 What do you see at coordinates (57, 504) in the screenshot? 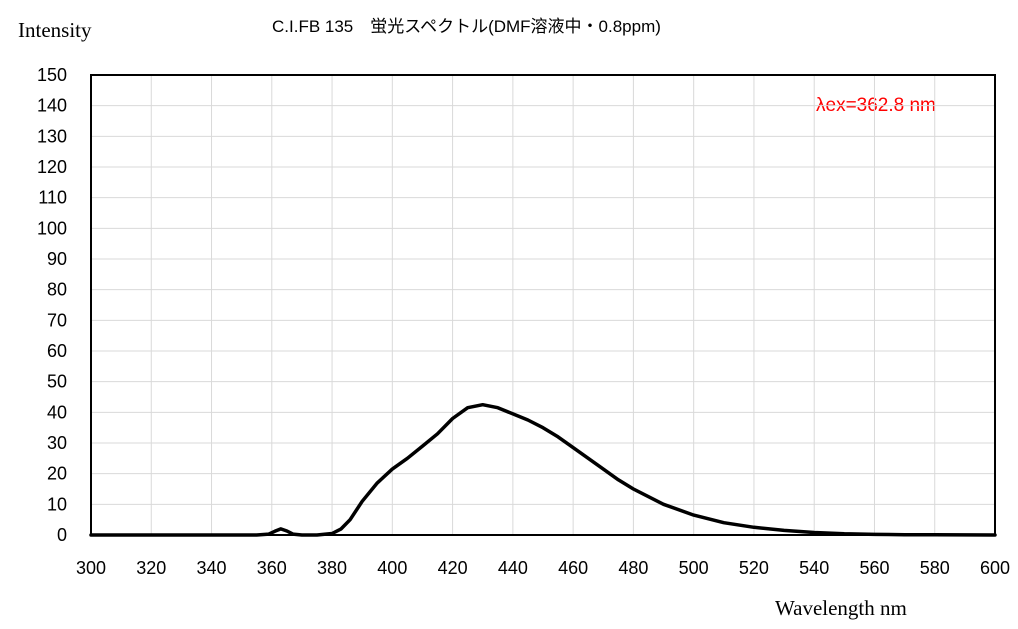
I see `y-tick-label: 10` at bounding box center [57, 504].